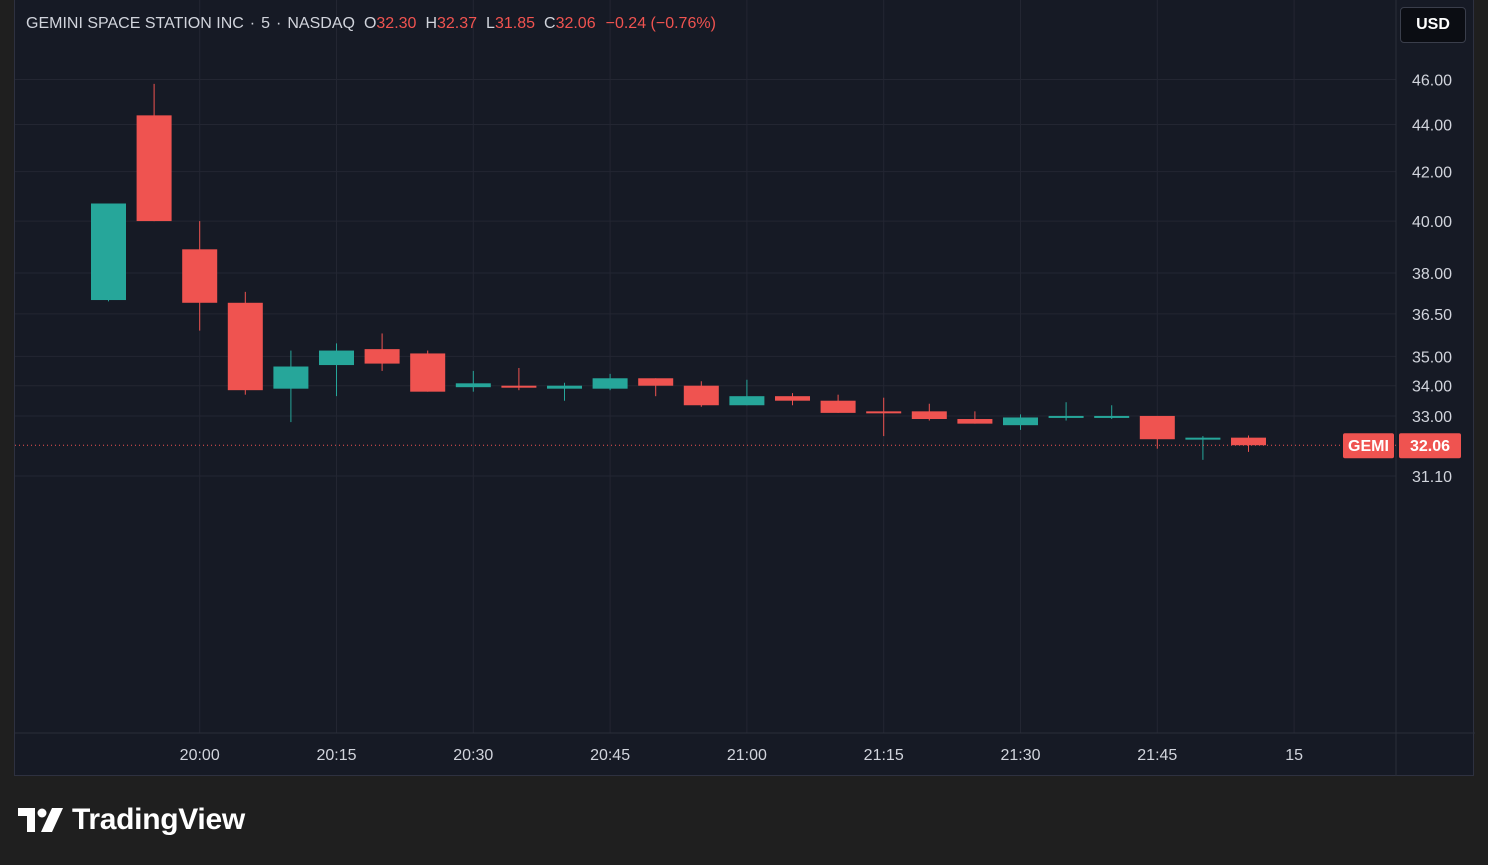 Image resolution: width=1488 pixels, height=865 pixels. What do you see at coordinates (1157, 755) in the screenshot?
I see `time-tick-label: 21:45` at bounding box center [1157, 755].